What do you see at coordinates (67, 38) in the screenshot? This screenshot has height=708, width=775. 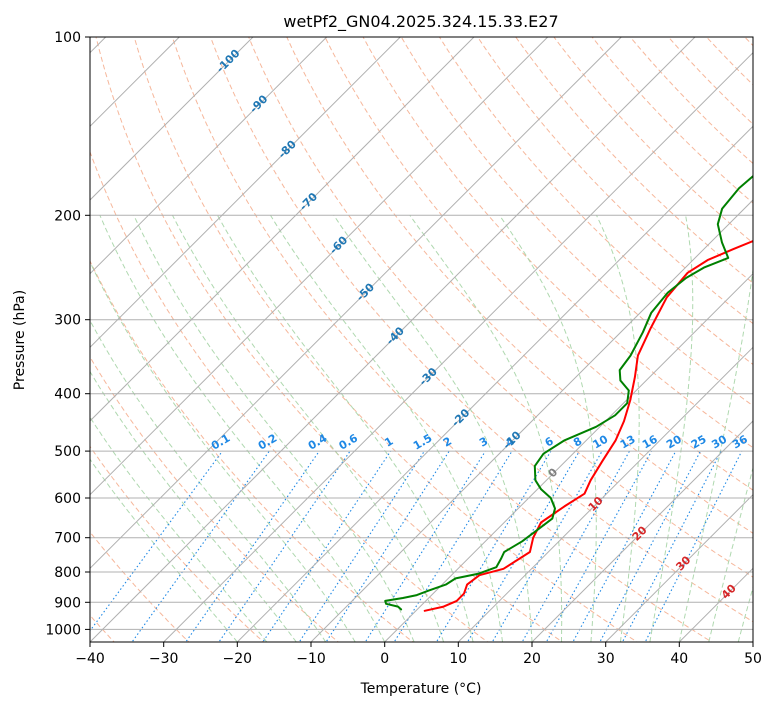 I see `y-tick-label: 100` at bounding box center [67, 38].